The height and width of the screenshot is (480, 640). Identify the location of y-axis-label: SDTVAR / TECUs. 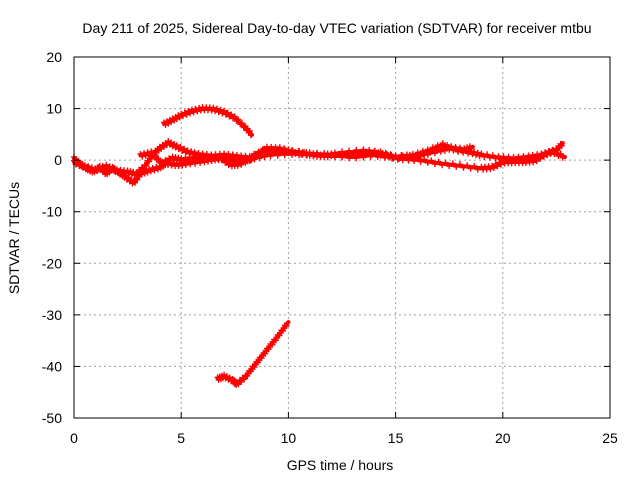
(14, 238).